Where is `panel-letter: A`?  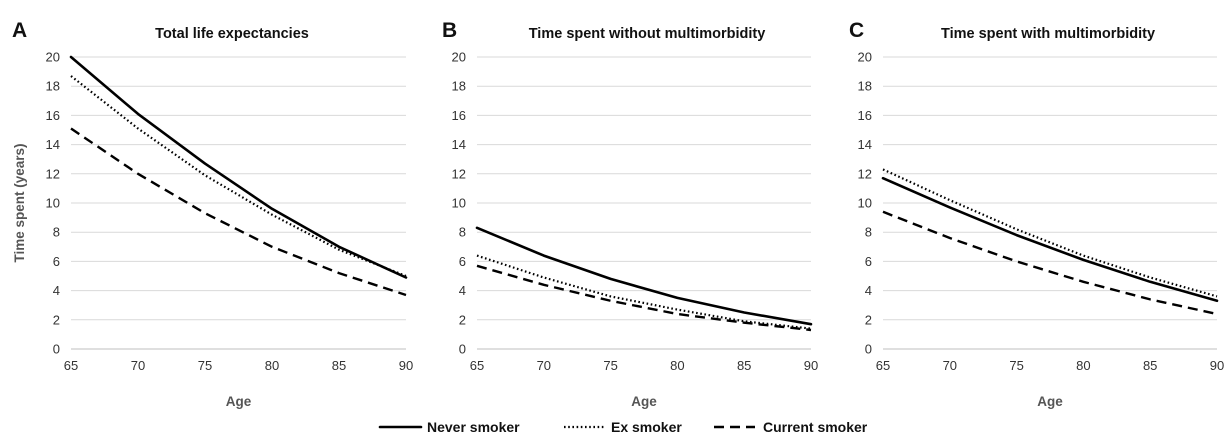
panel-letter: A is located at coordinates (19, 30).